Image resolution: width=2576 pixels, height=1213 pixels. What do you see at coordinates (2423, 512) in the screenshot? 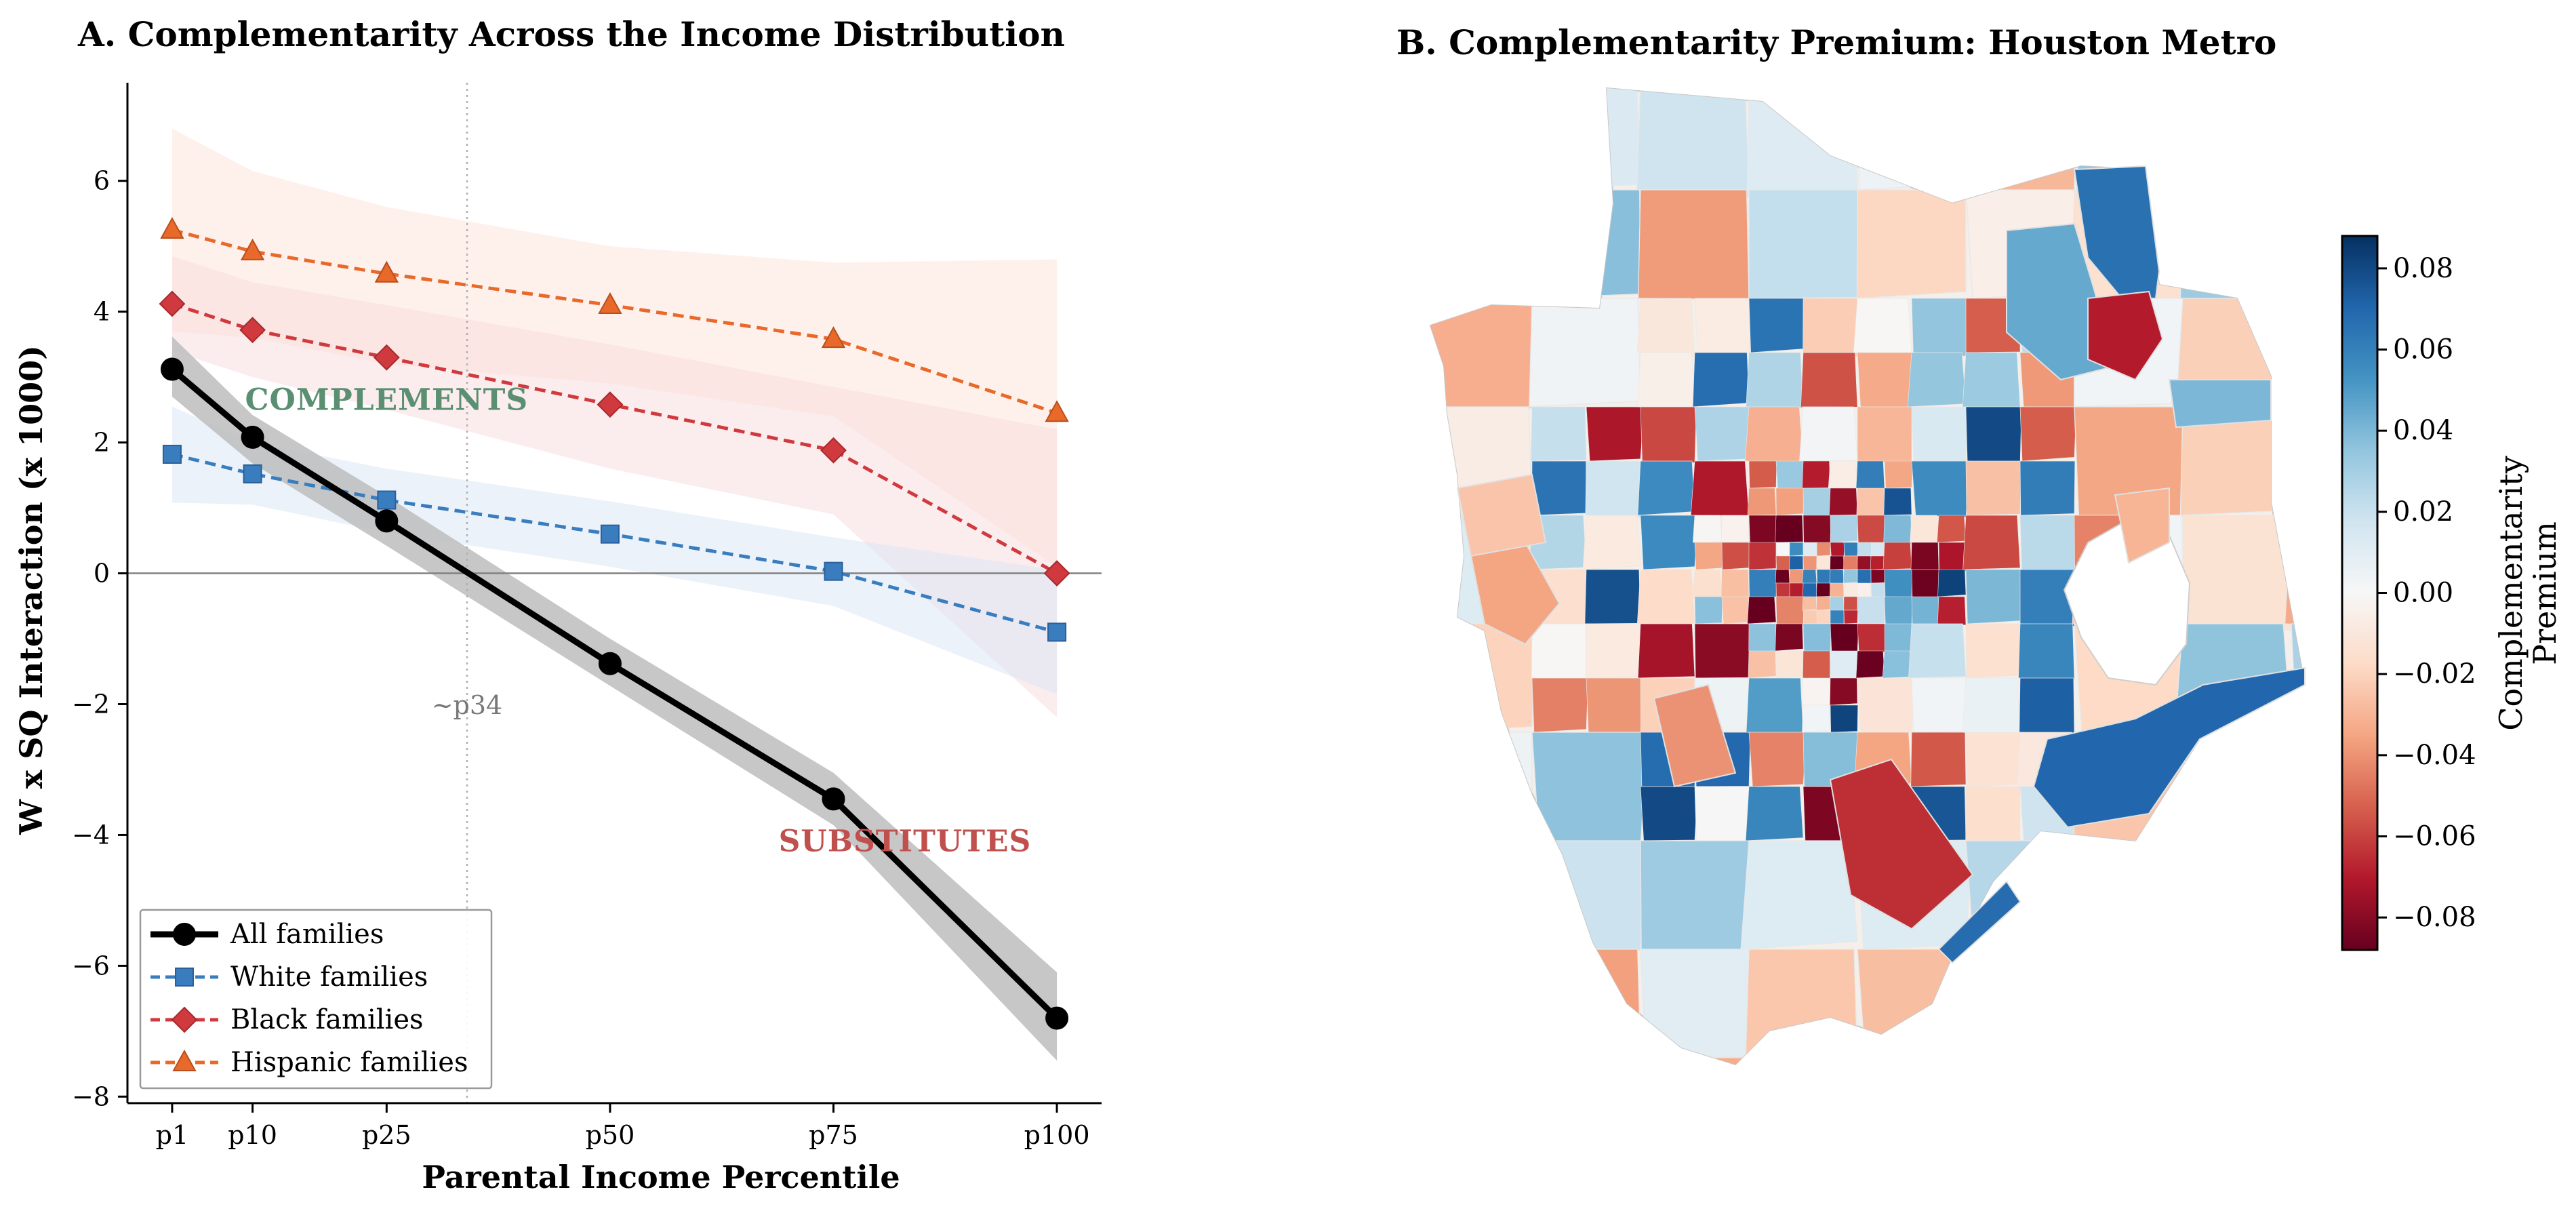
I see `colorbar-tick-label: 0.02` at bounding box center [2423, 512].